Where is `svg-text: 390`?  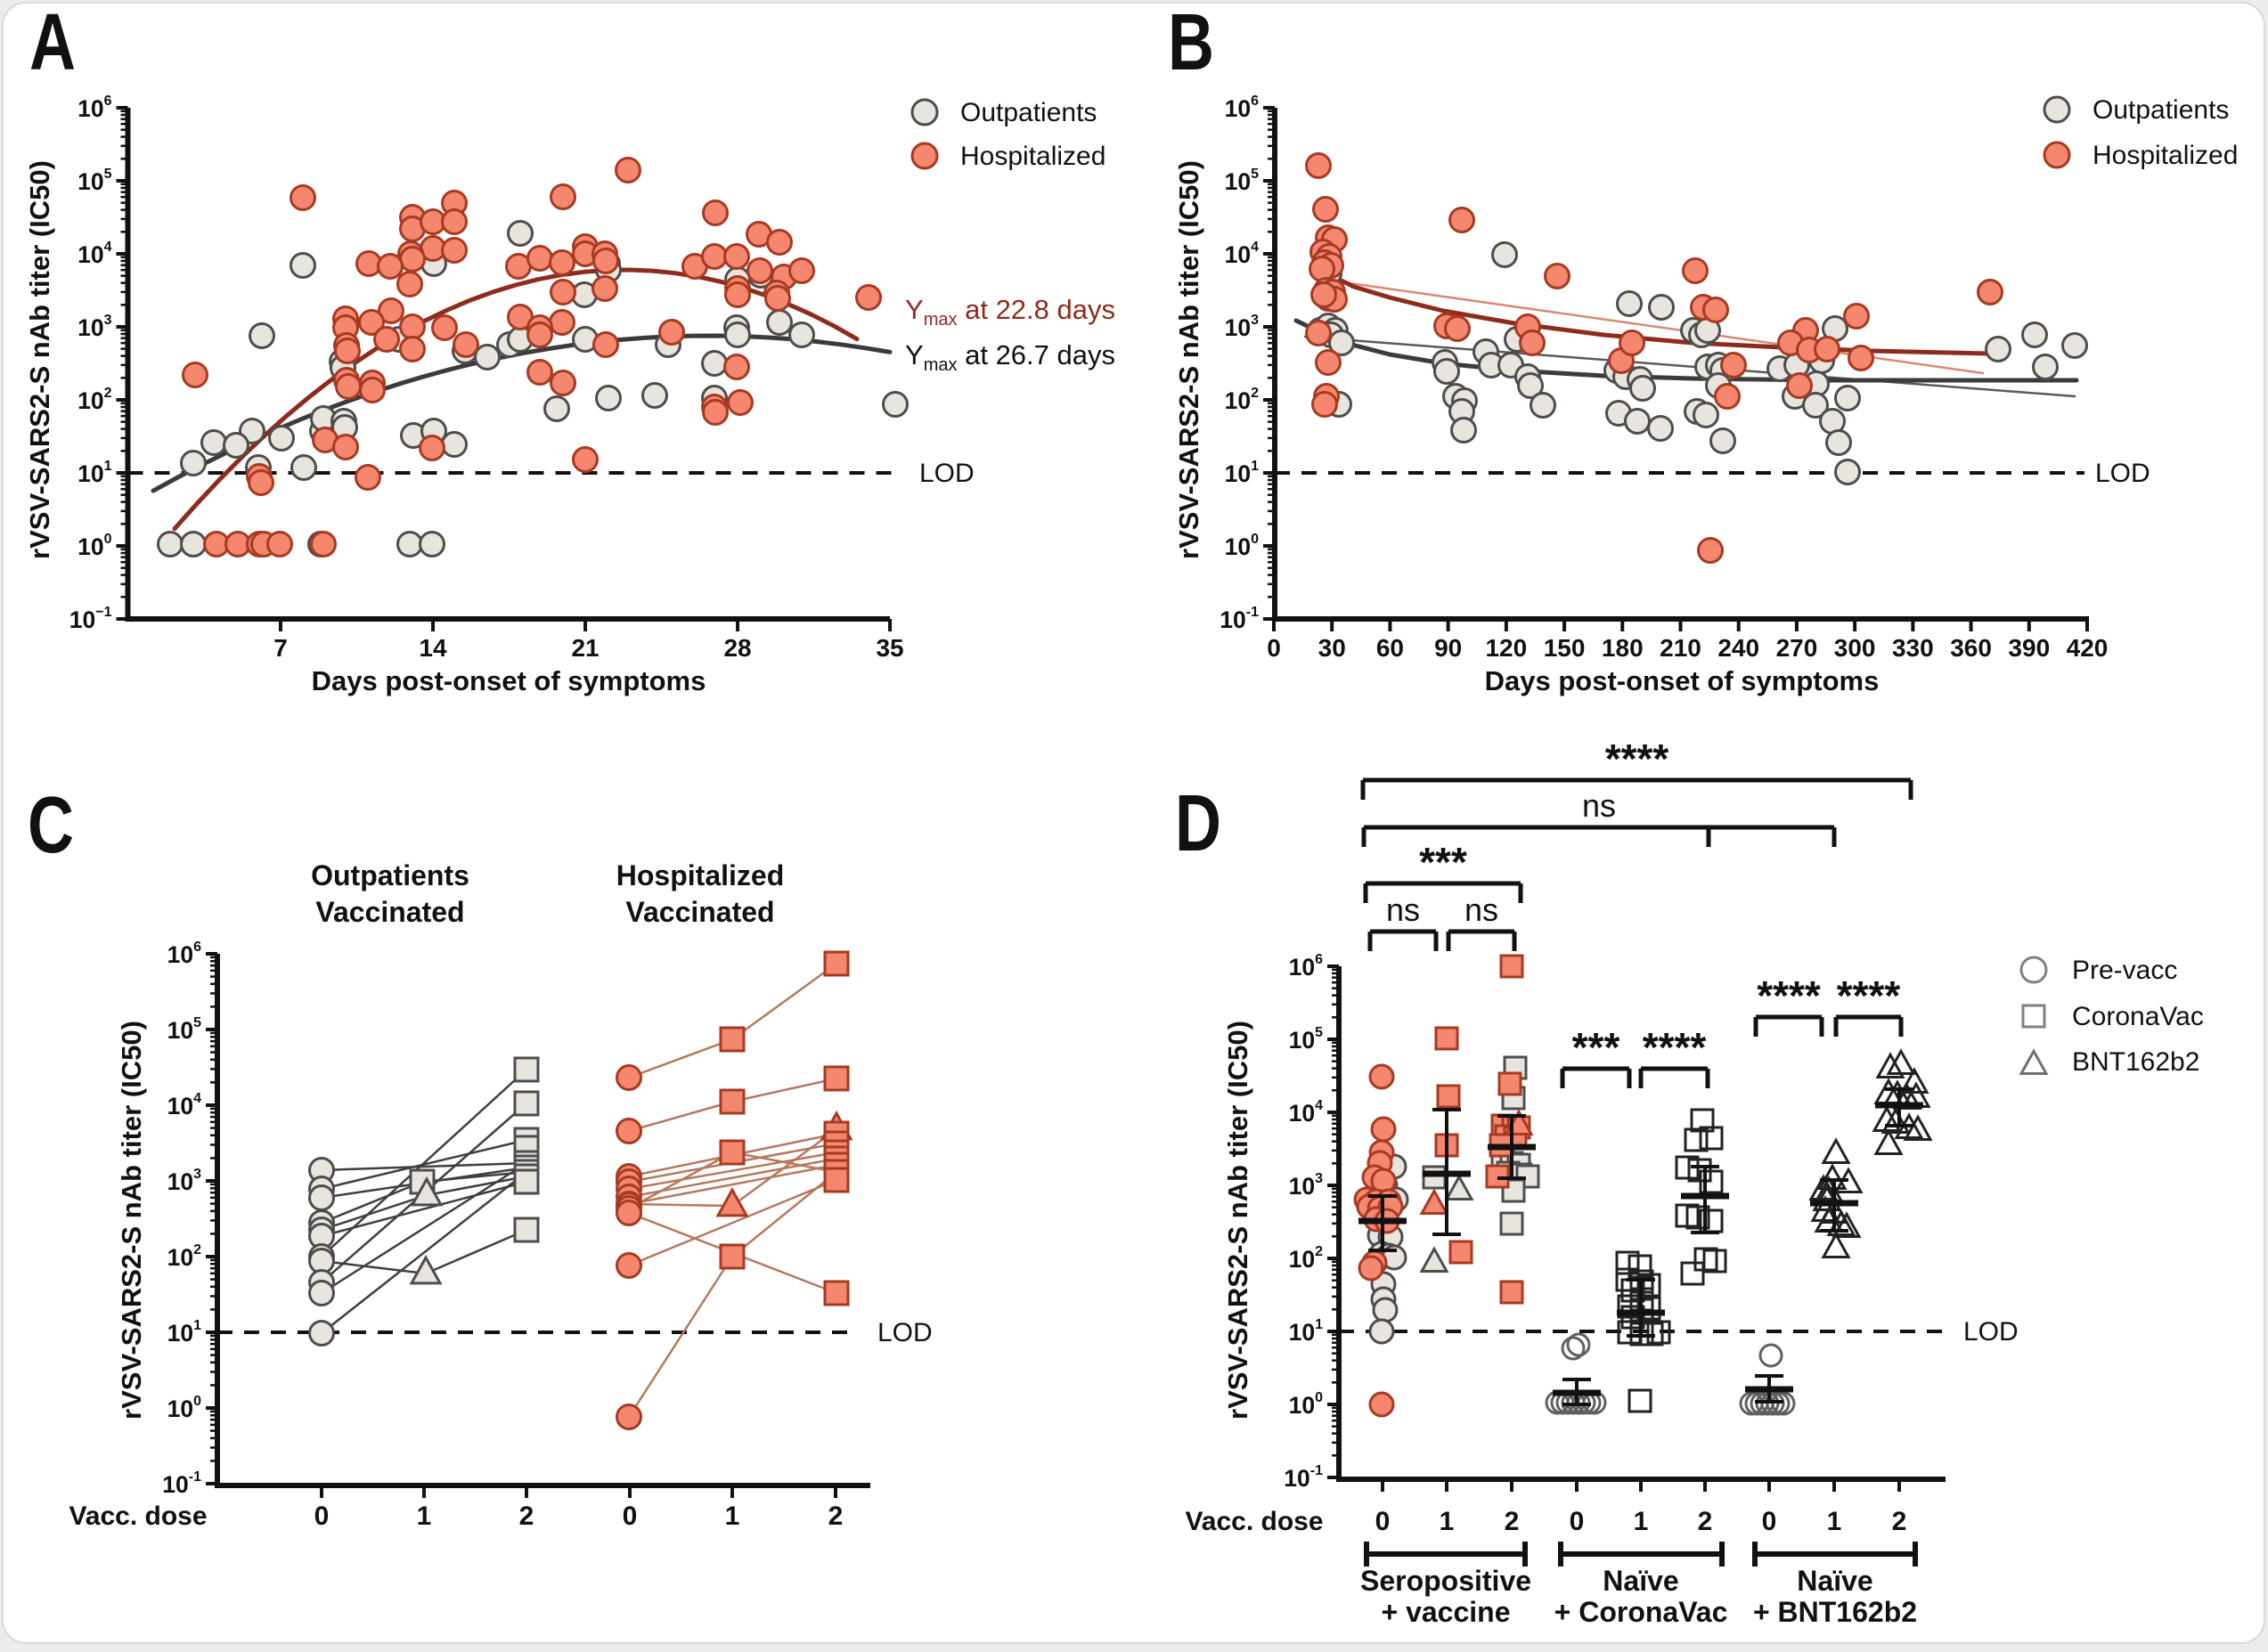
svg-text: 390 is located at coordinates (2029, 648).